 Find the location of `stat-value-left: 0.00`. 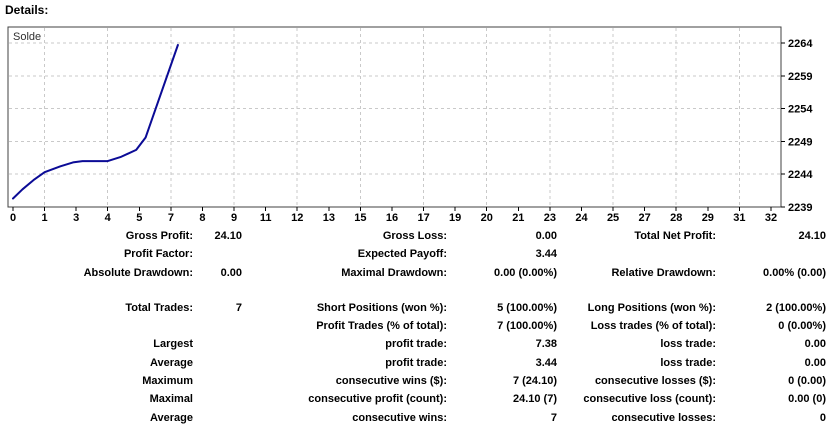

stat-value-left: 0.00 is located at coordinates (231, 272).